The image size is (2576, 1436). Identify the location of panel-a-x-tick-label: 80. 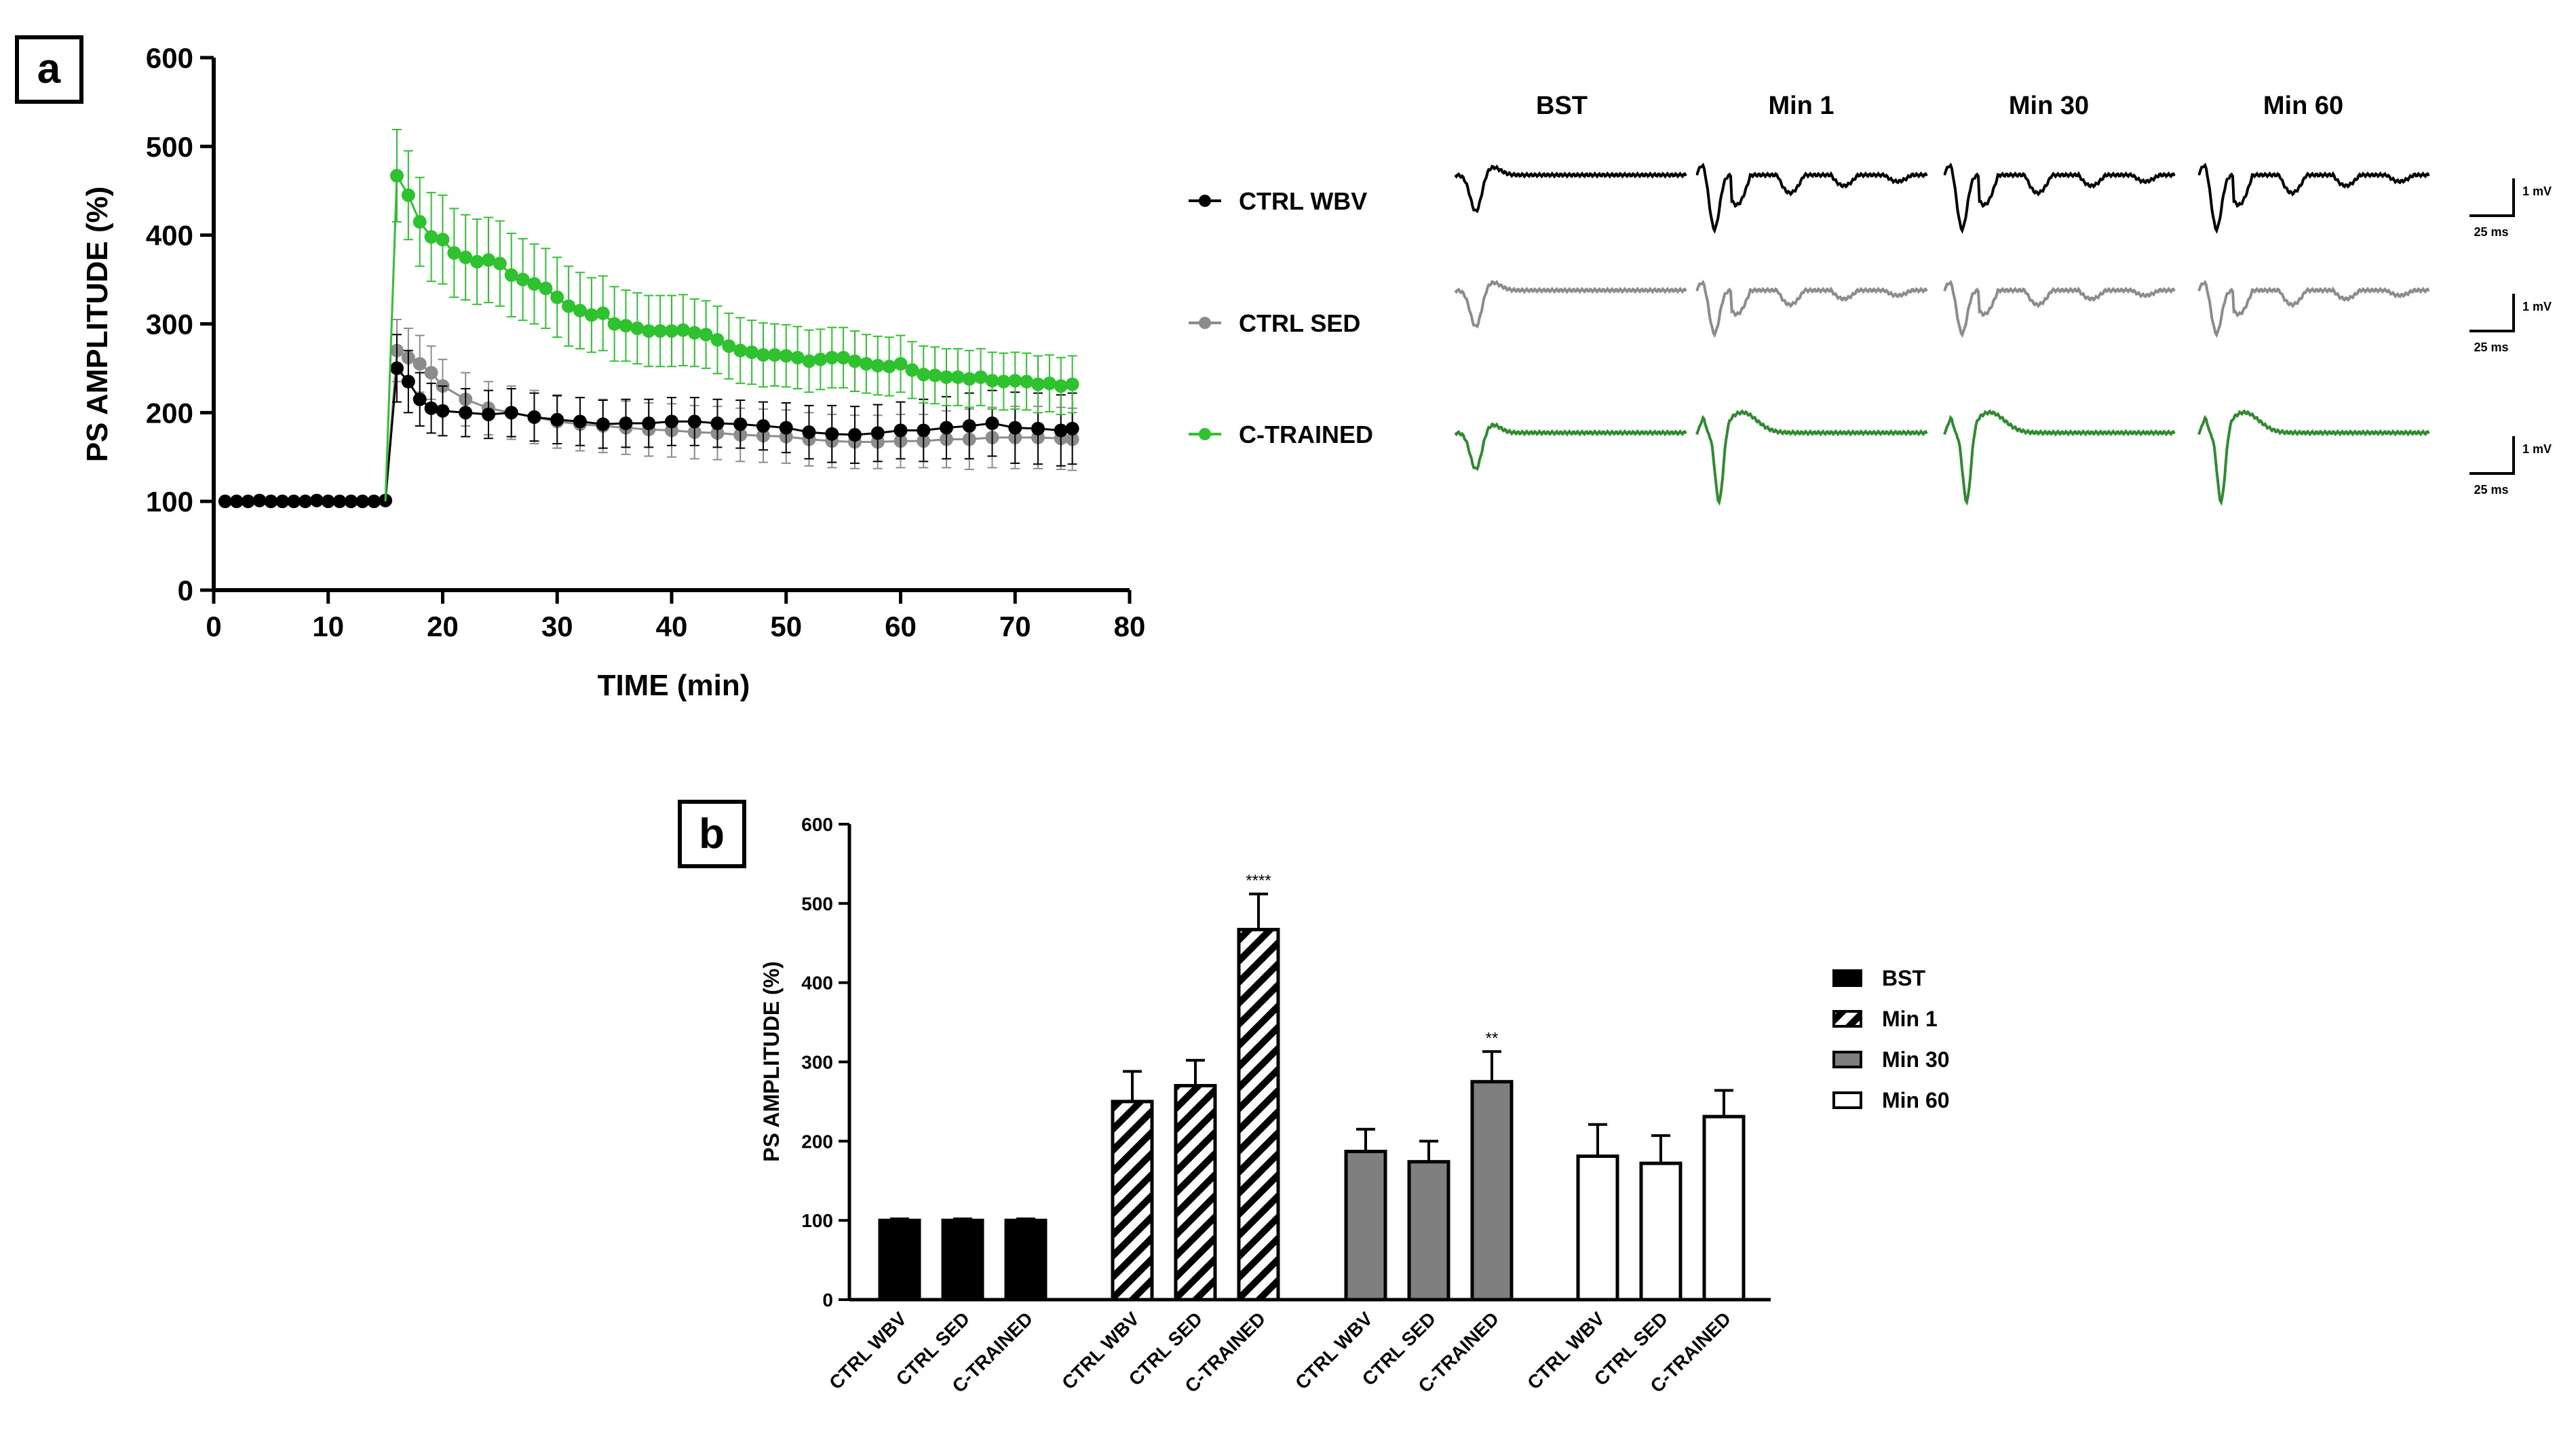
(1130, 626).